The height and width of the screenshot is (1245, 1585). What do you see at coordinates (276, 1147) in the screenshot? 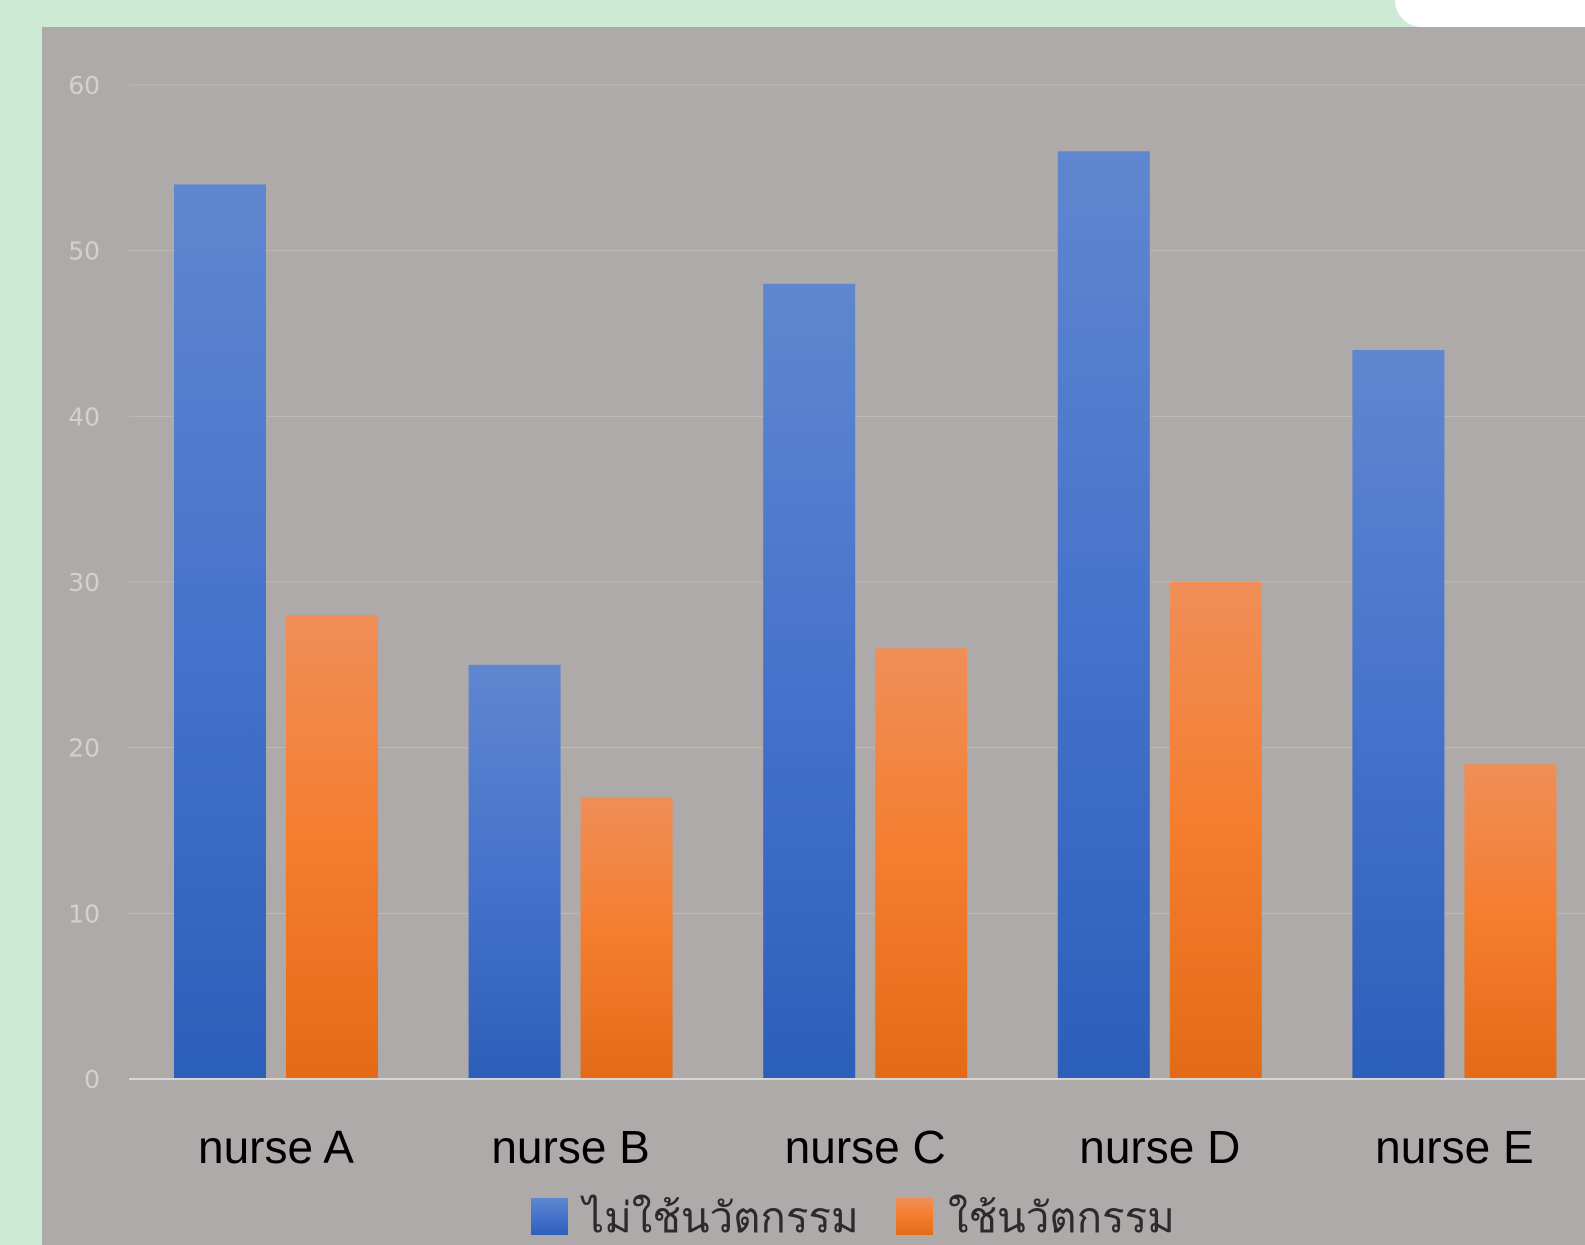
I see `x-tick-label: nurse A` at bounding box center [276, 1147].